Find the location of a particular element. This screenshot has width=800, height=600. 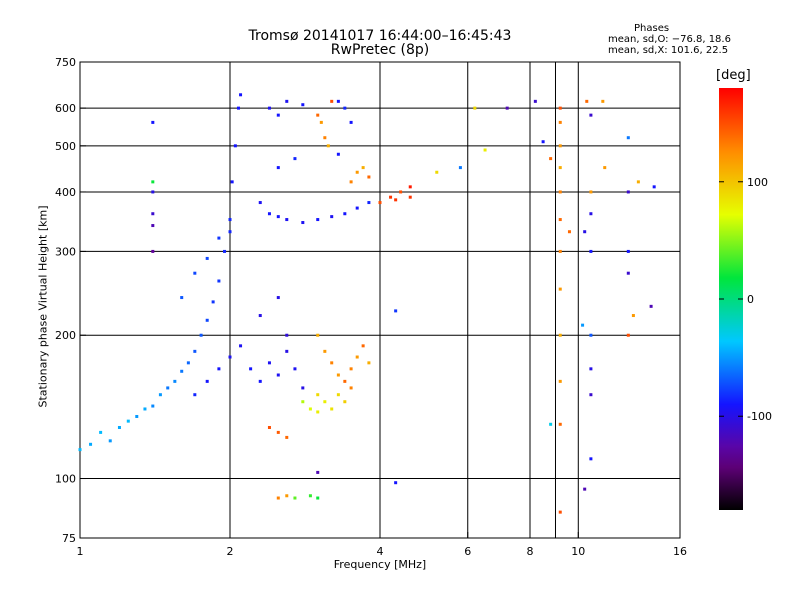

y-tick-label: 750 is located at coordinates (65, 62).